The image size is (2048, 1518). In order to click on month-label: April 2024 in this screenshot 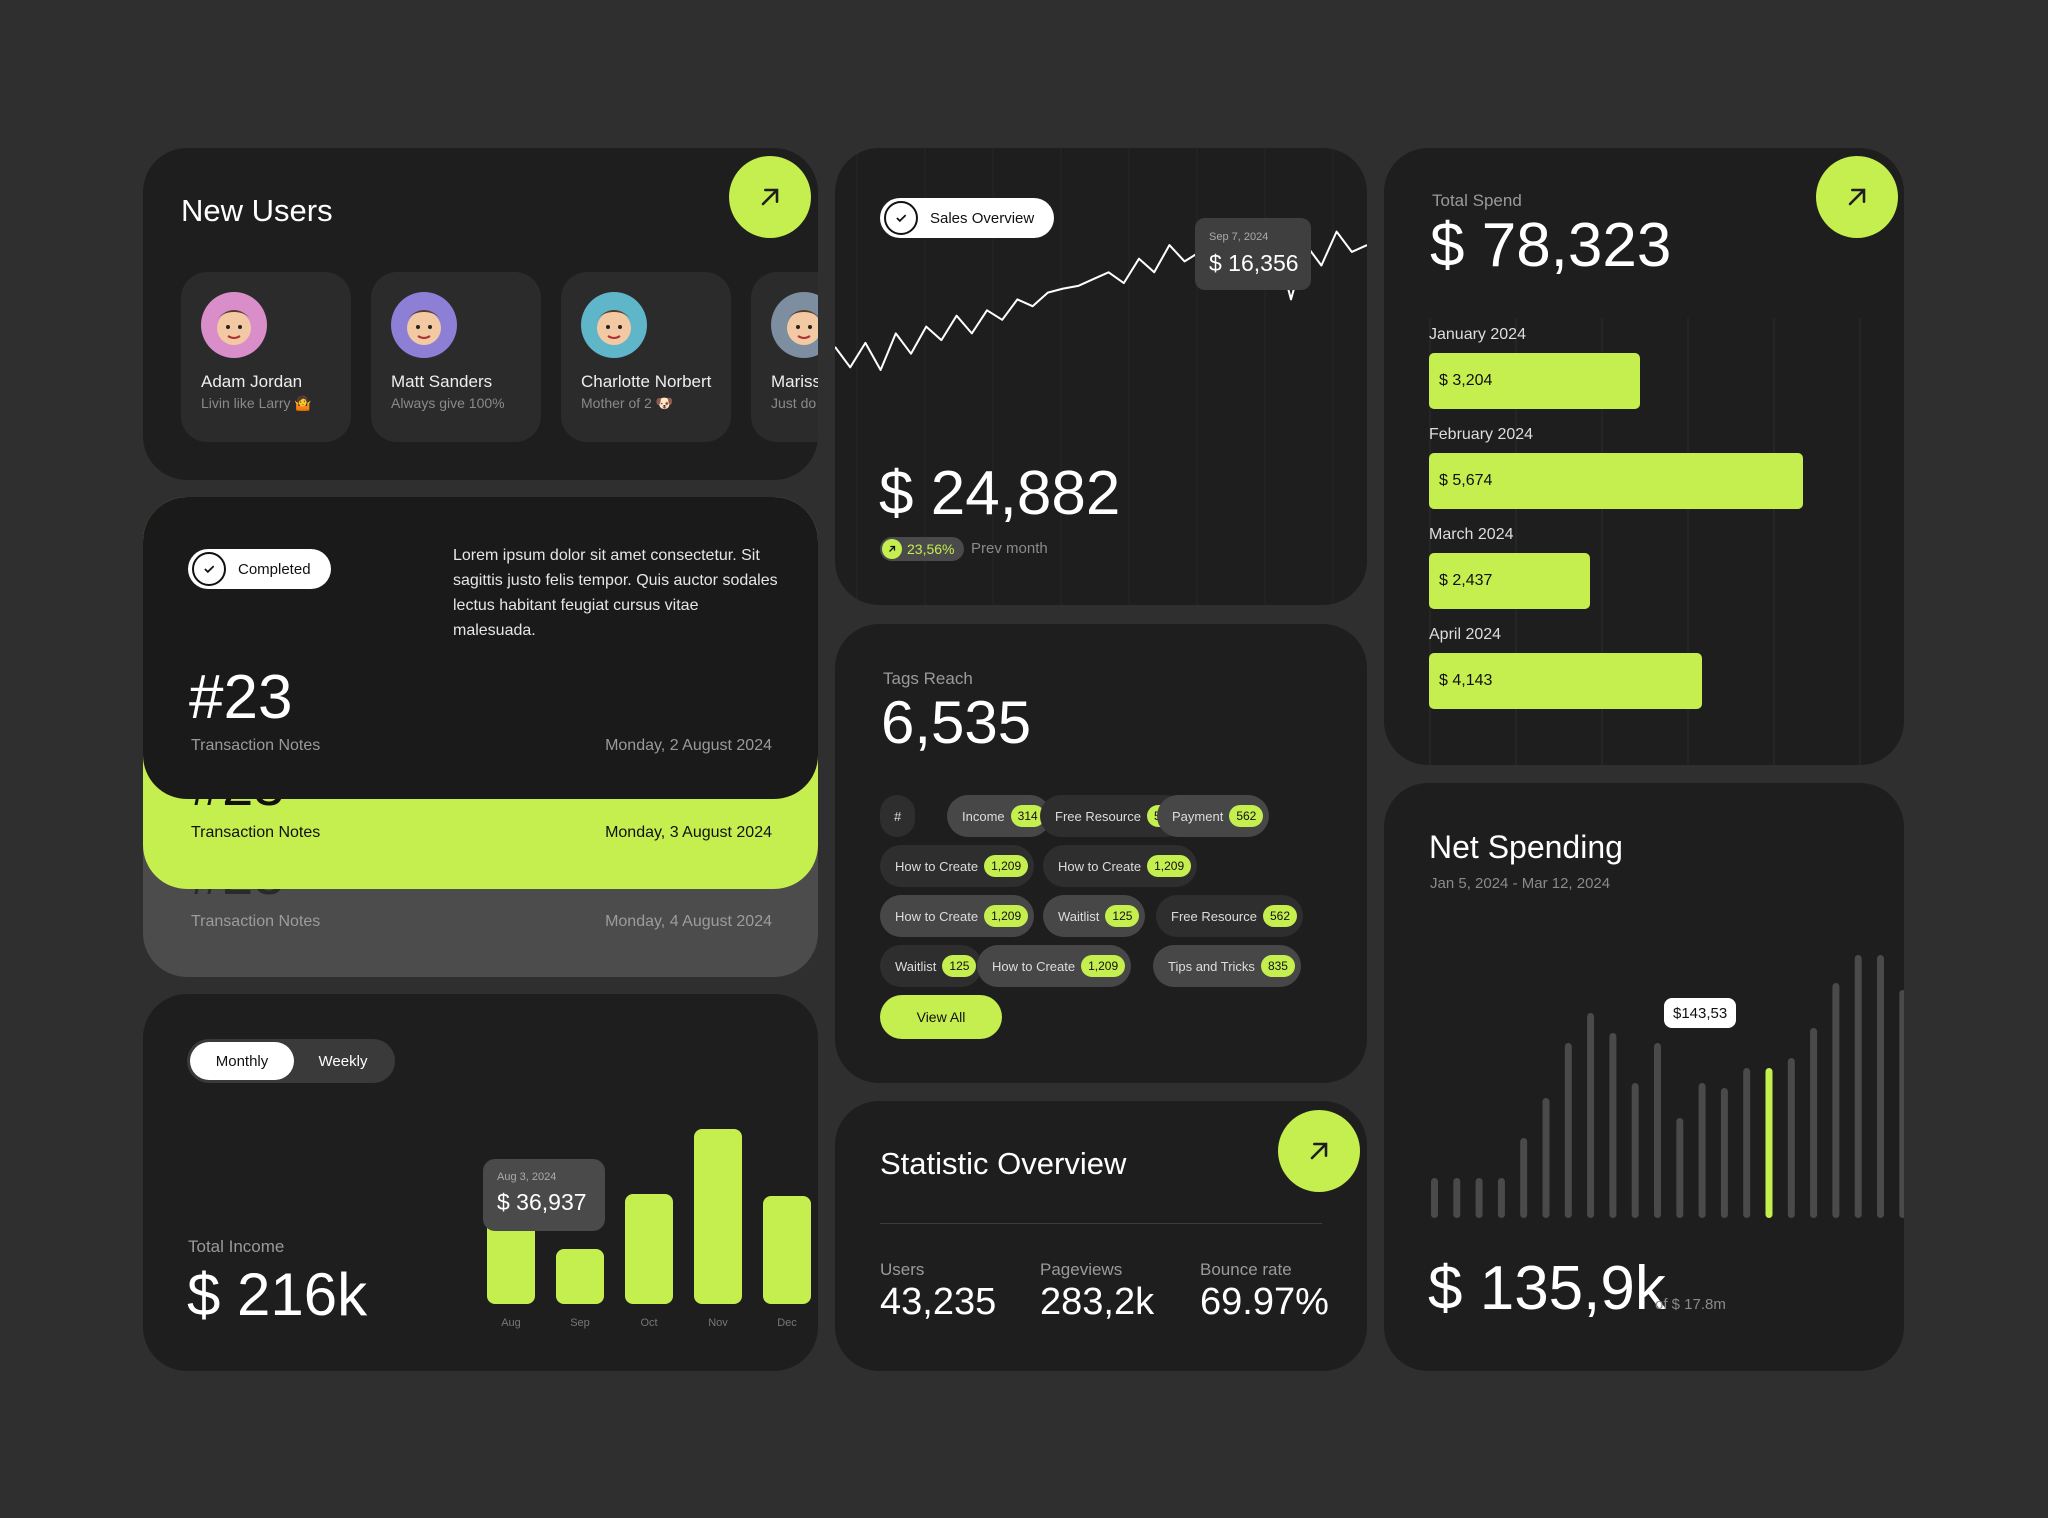, I will do `click(1465, 634)`.